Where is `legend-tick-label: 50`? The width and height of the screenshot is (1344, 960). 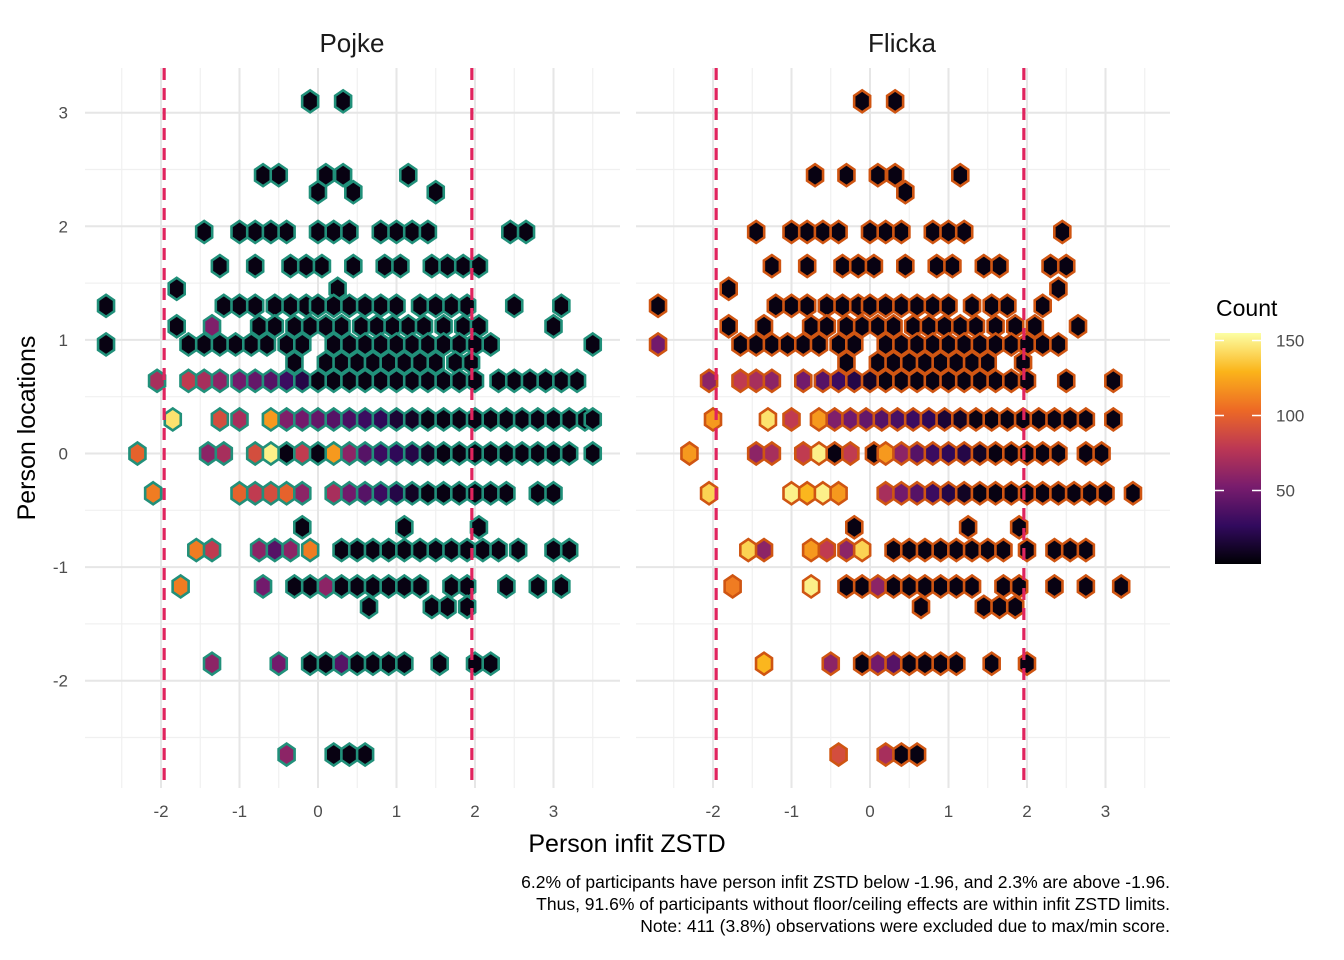
legend-tick-label: 50 is located at coordinates (1285, 491).